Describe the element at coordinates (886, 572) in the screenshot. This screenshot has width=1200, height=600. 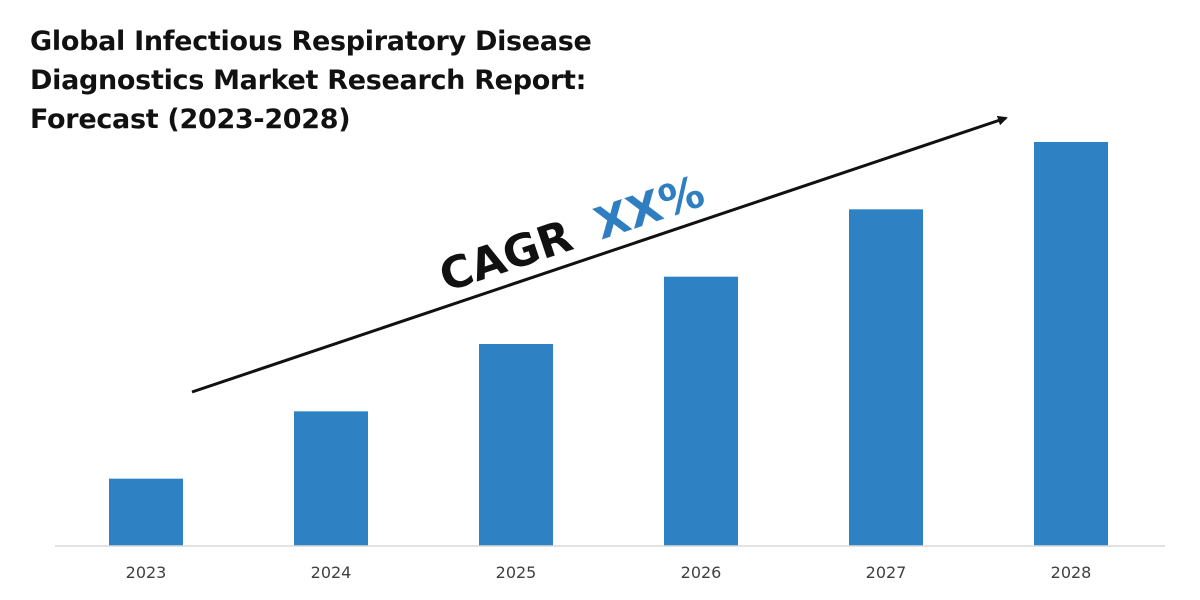
I see `x-tick-label-2027: 2027` at that location.